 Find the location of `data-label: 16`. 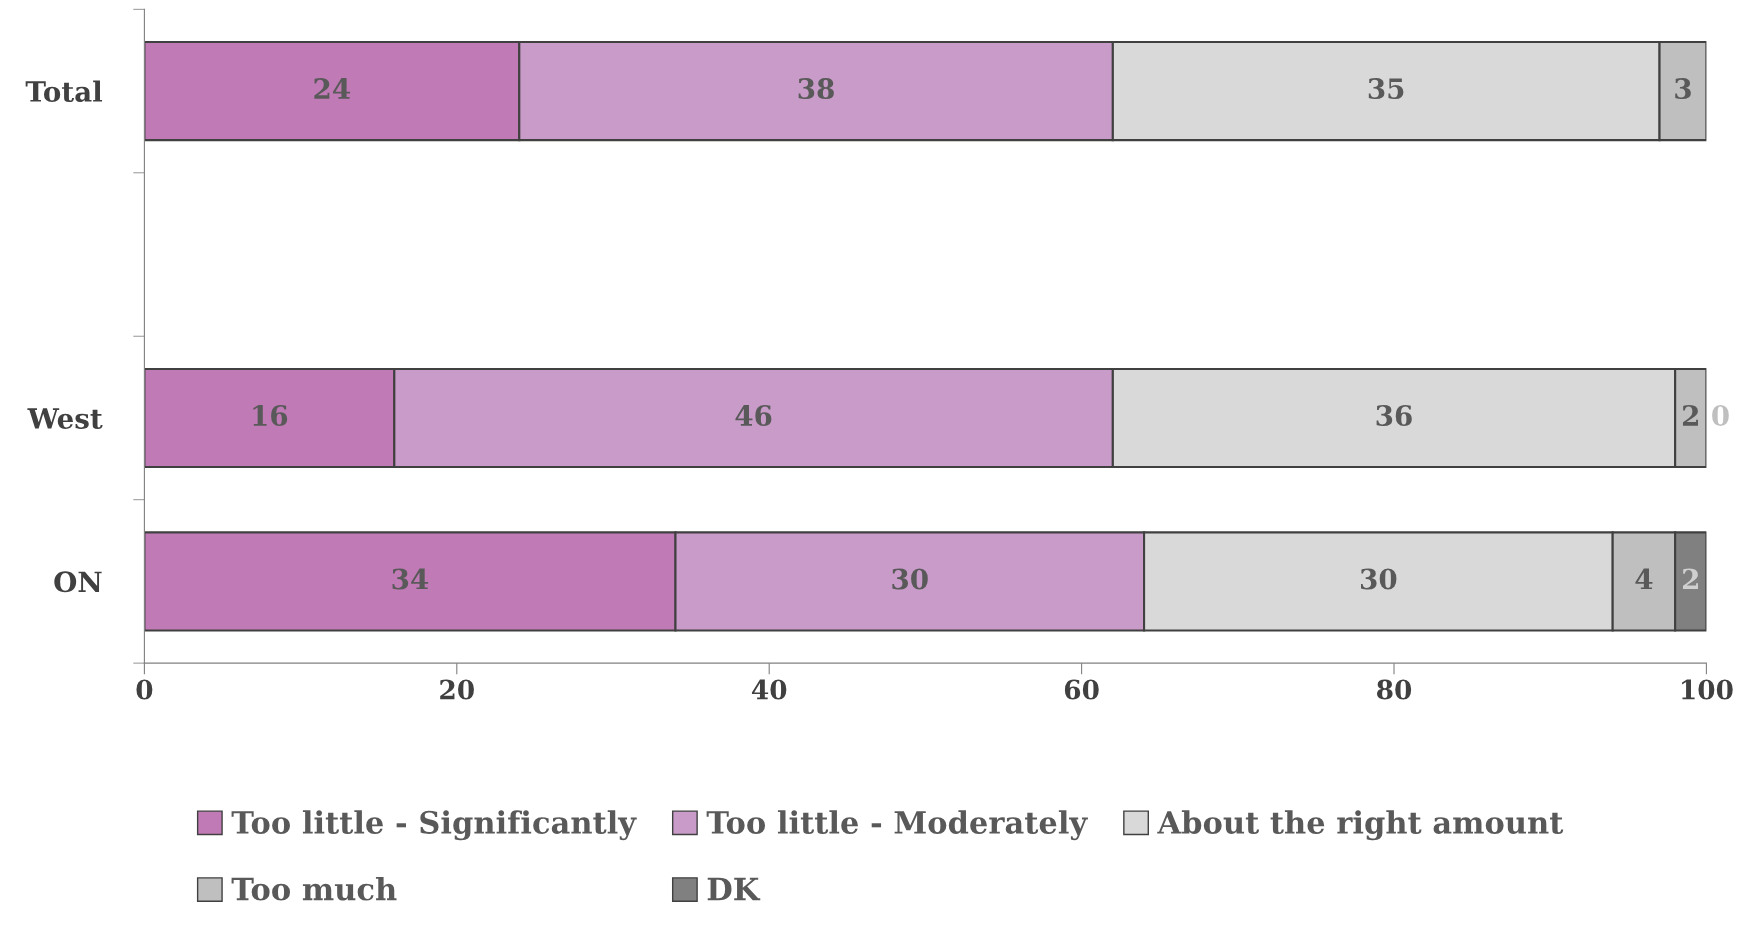

data-label: 16 is located at coordinates (270, 416).